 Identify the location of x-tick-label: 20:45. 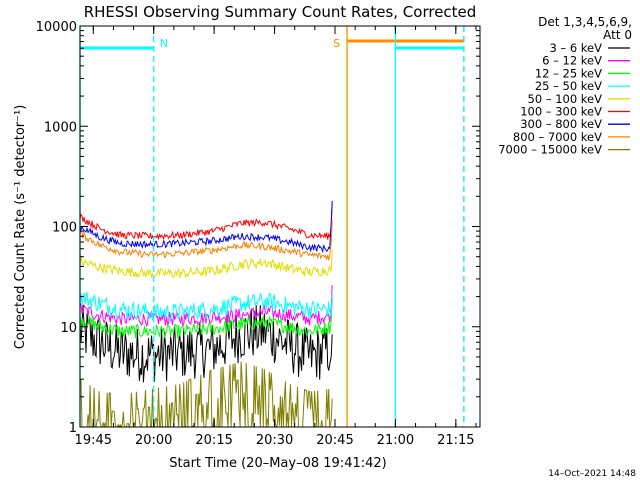
(334, 440).